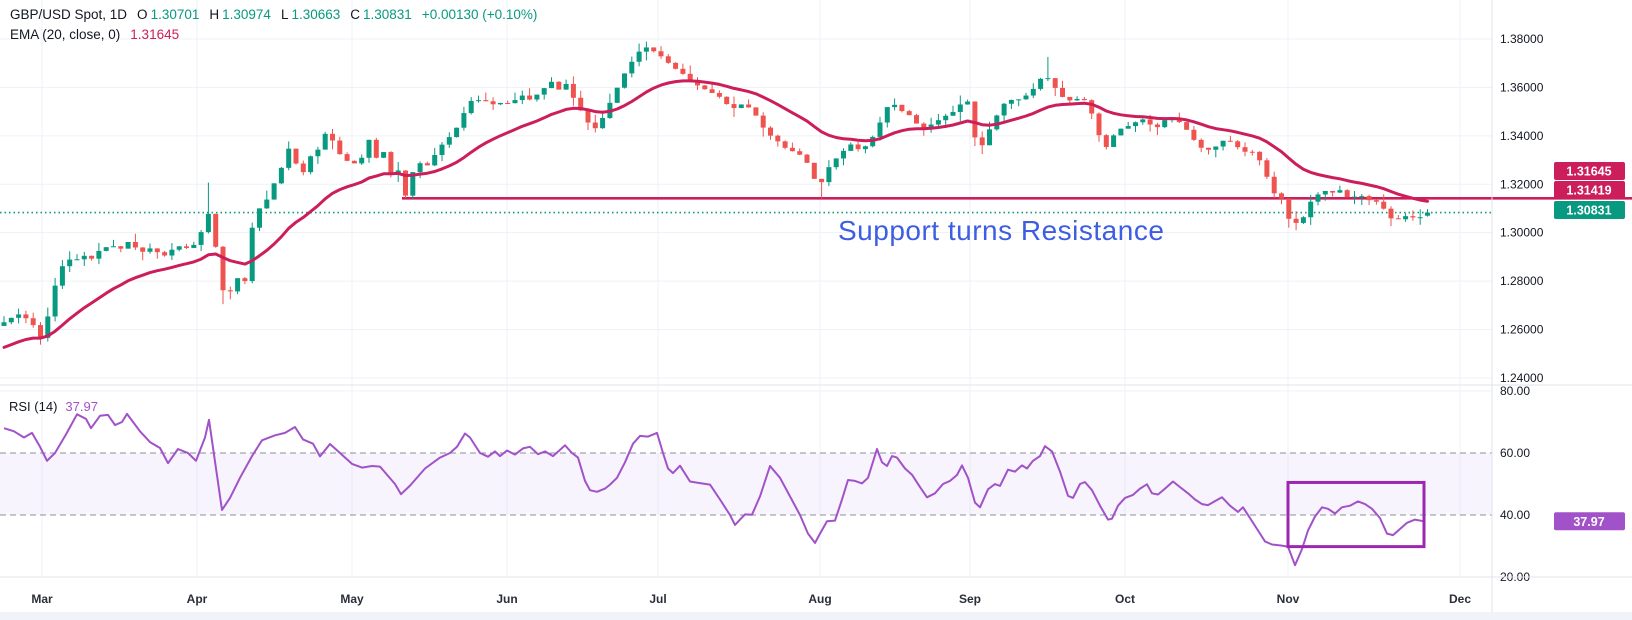  I want to click on price-badge-1.30831-bg, so click(1589, 210).